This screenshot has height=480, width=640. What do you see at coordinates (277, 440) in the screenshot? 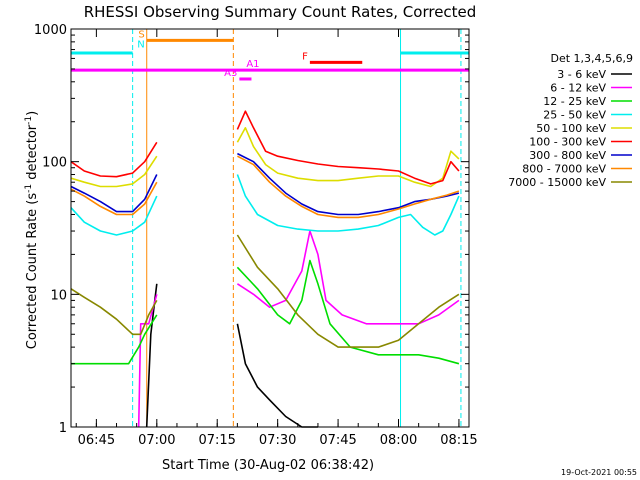
I see `x-tick-label-3: 07:30` at bounding box center [277, 440].